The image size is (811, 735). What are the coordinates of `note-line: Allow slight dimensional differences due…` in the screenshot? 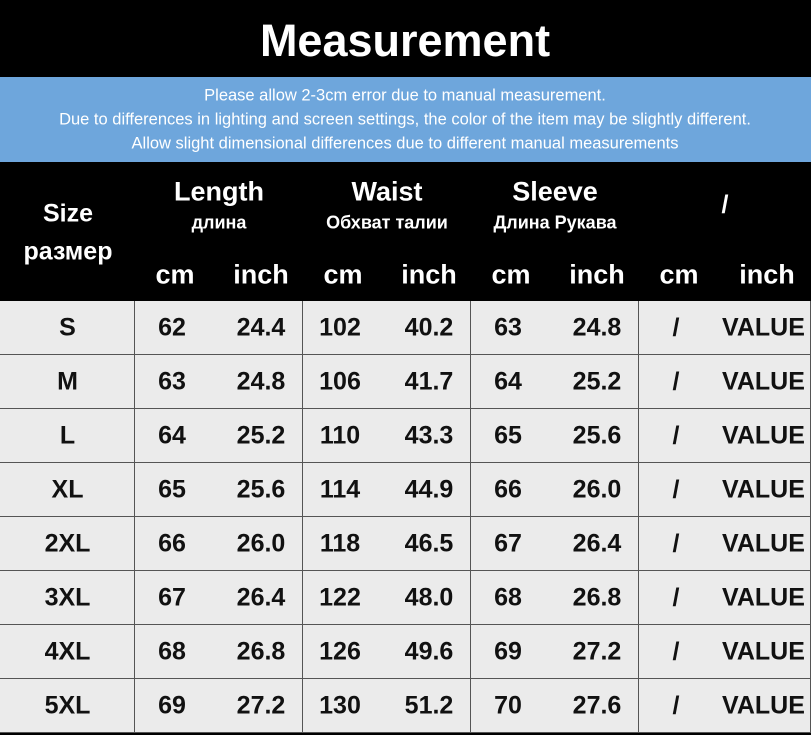 It's located at (405, 143).